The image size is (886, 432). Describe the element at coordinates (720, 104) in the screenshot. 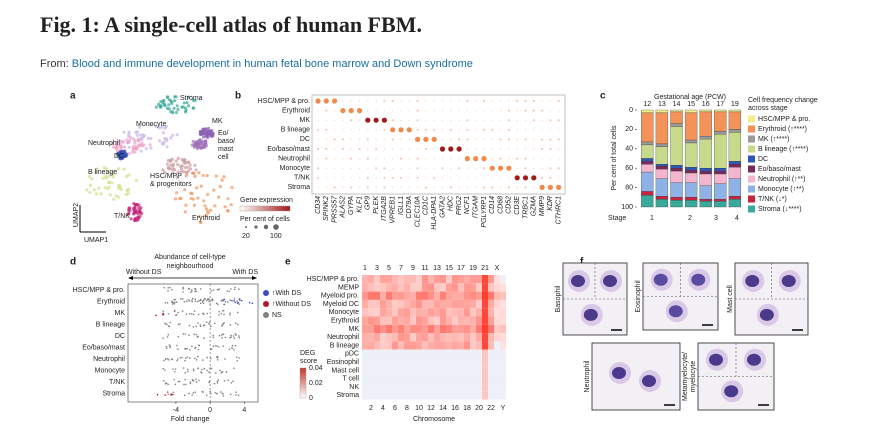

I see `x-tick-label: 17` at that location.